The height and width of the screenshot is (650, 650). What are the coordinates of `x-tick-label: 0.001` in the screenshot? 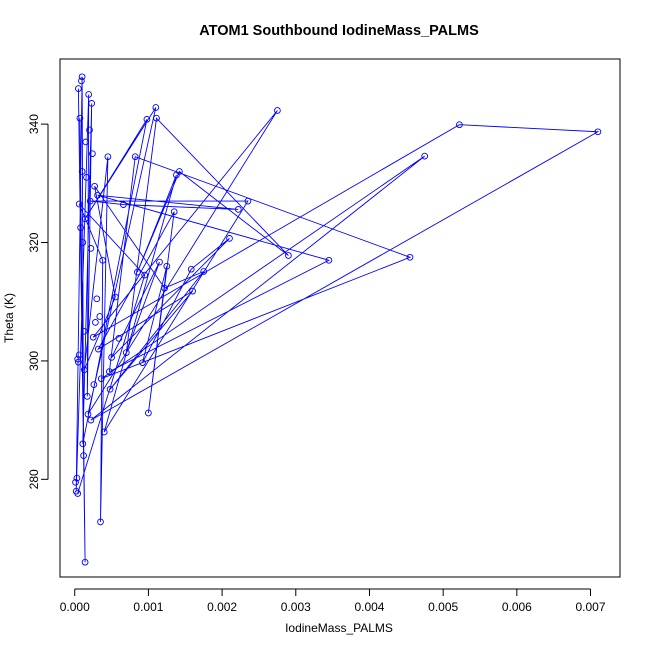 It's located at (148, 607).